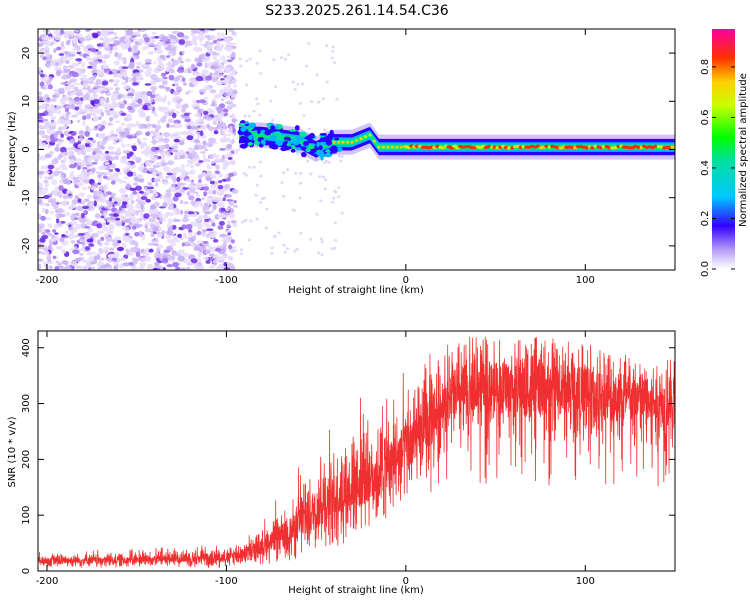 The height and width of the screenshot is (600, 750). What do you see at coordinates (26, 571) in the screenshot?
I see `y-tick-label: 0` at bounding box center [26, 571].